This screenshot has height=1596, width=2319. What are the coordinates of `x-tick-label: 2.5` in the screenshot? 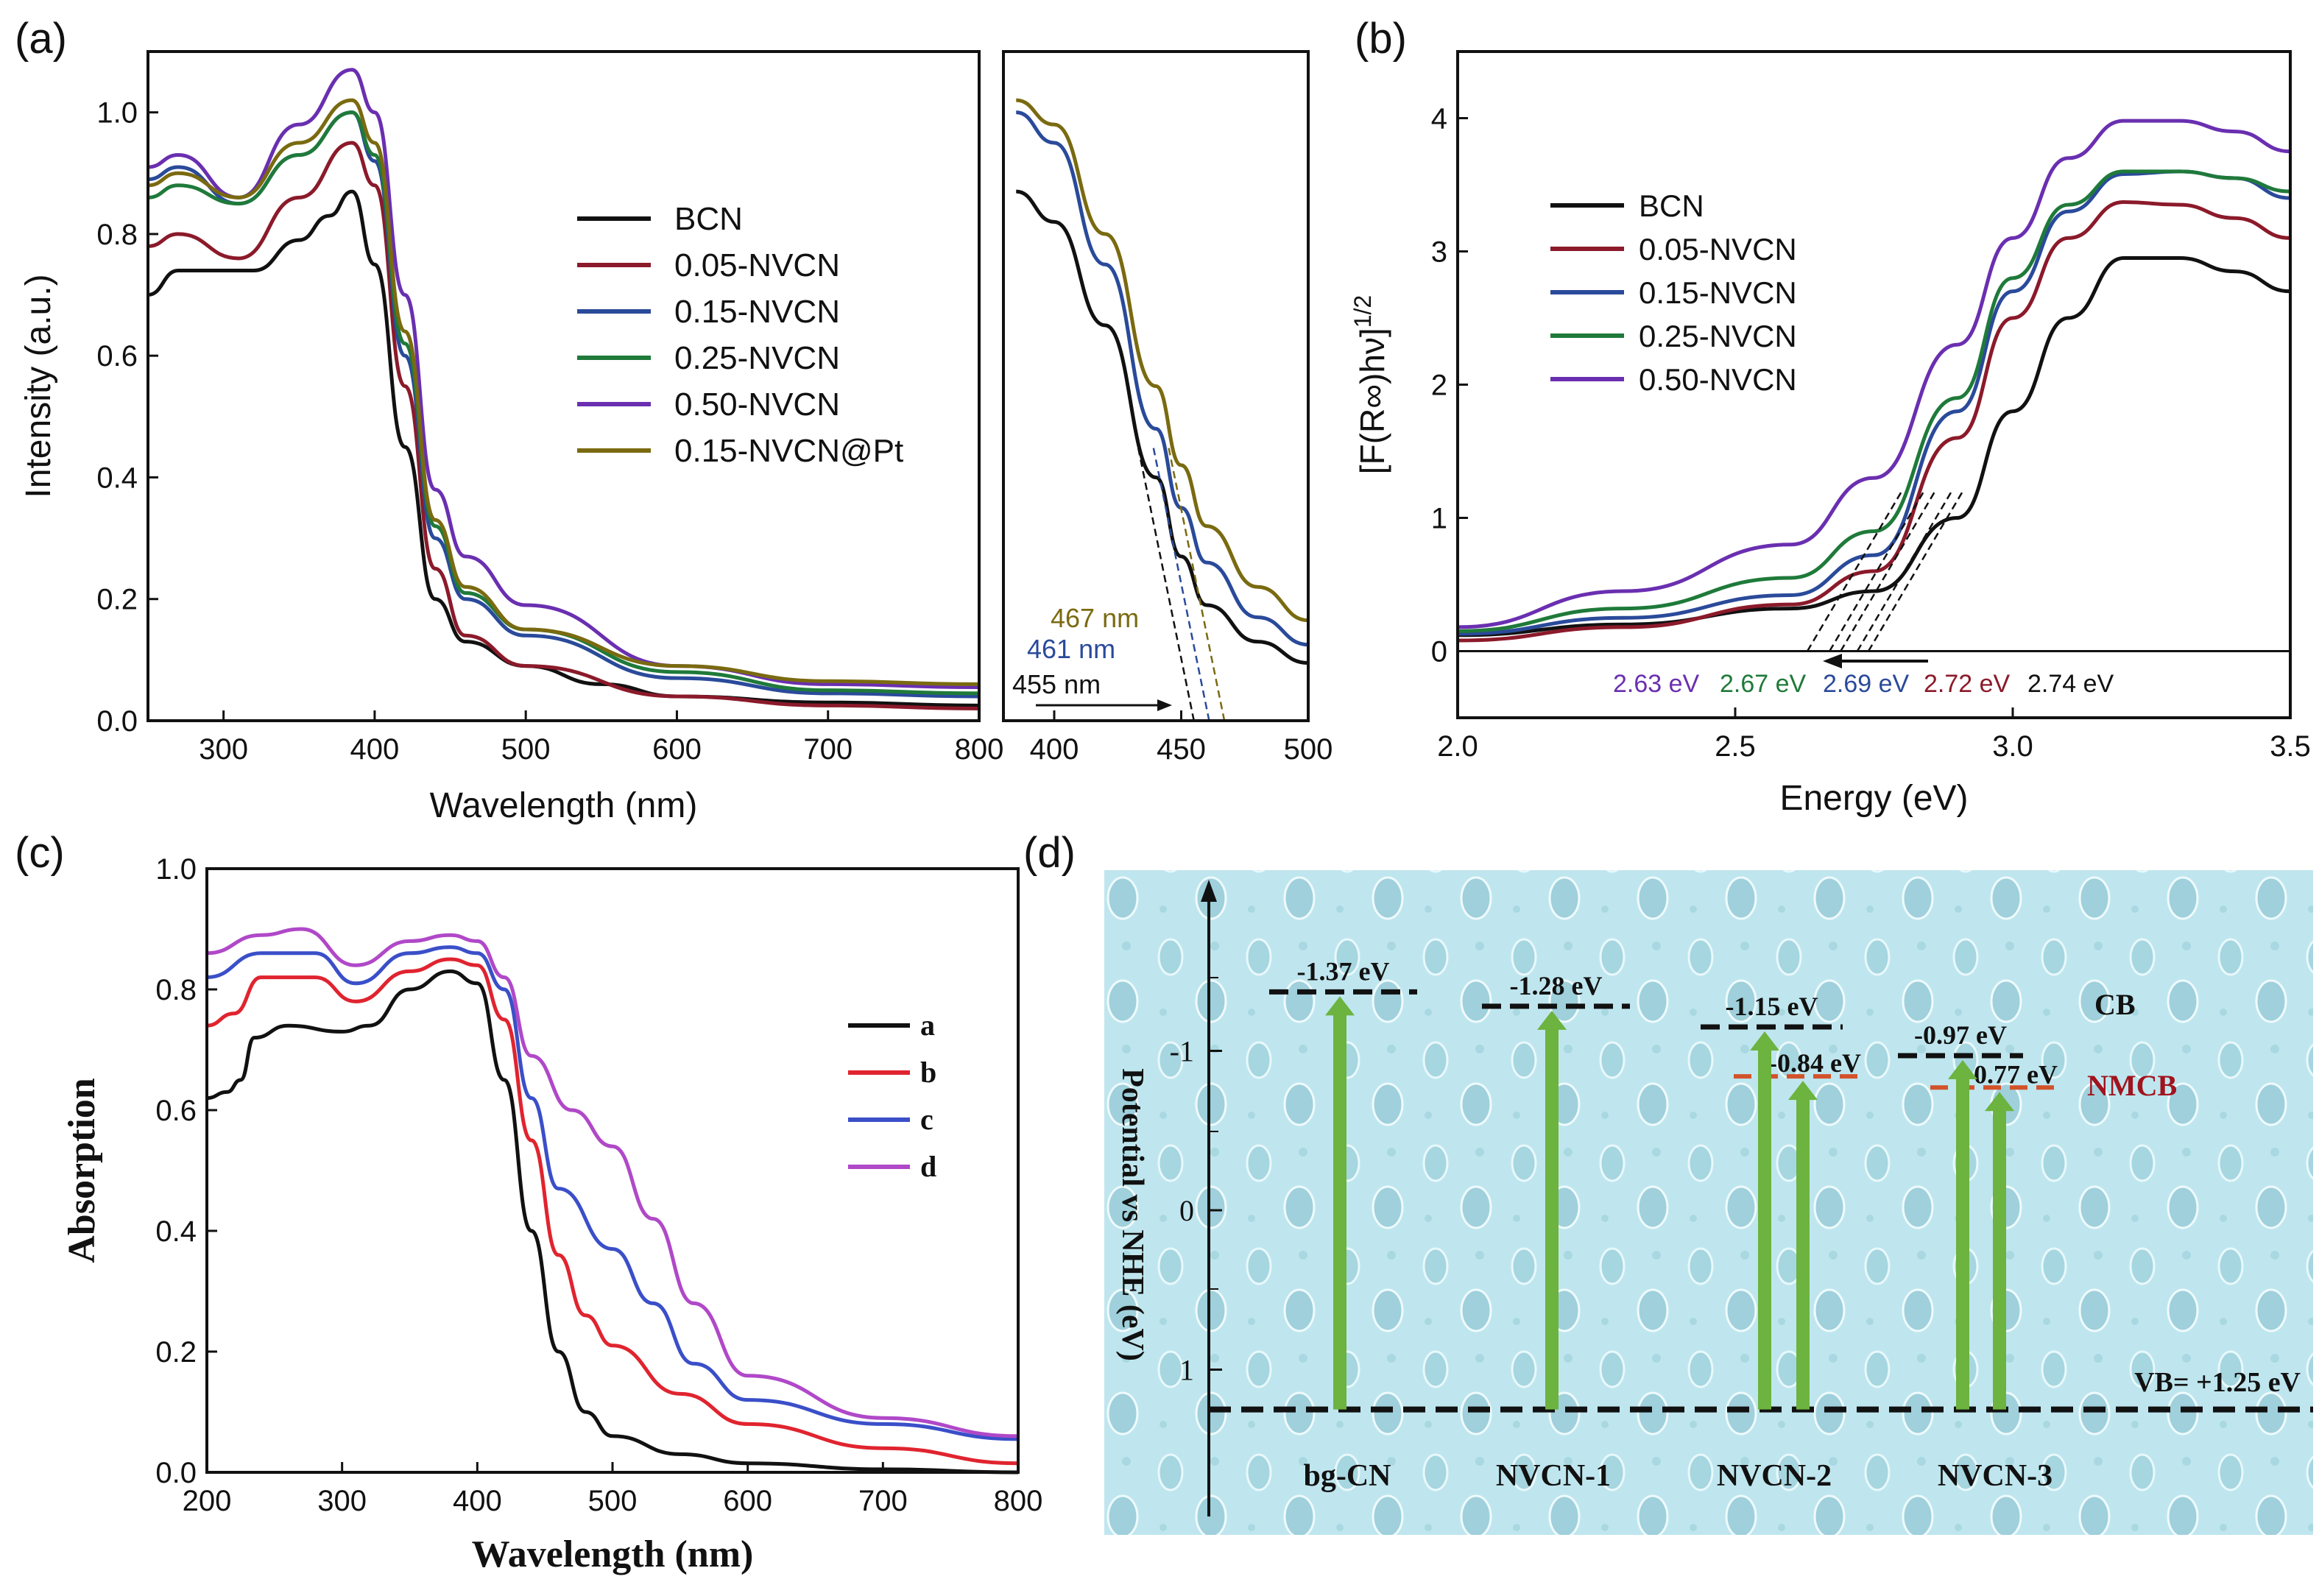 It's located at (1735, 747).